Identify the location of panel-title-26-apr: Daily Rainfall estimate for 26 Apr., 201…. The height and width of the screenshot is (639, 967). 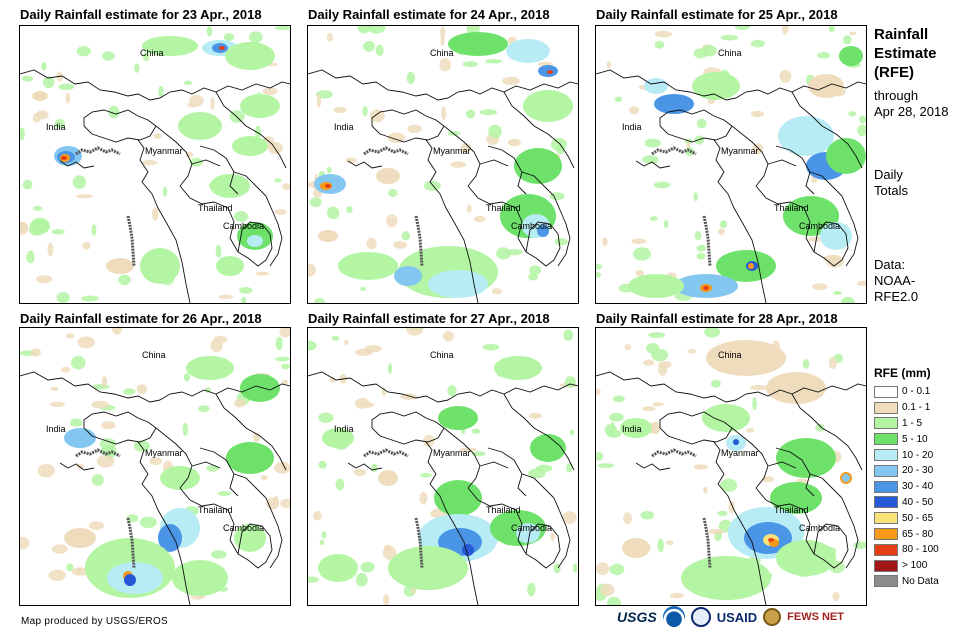
(141, 318).